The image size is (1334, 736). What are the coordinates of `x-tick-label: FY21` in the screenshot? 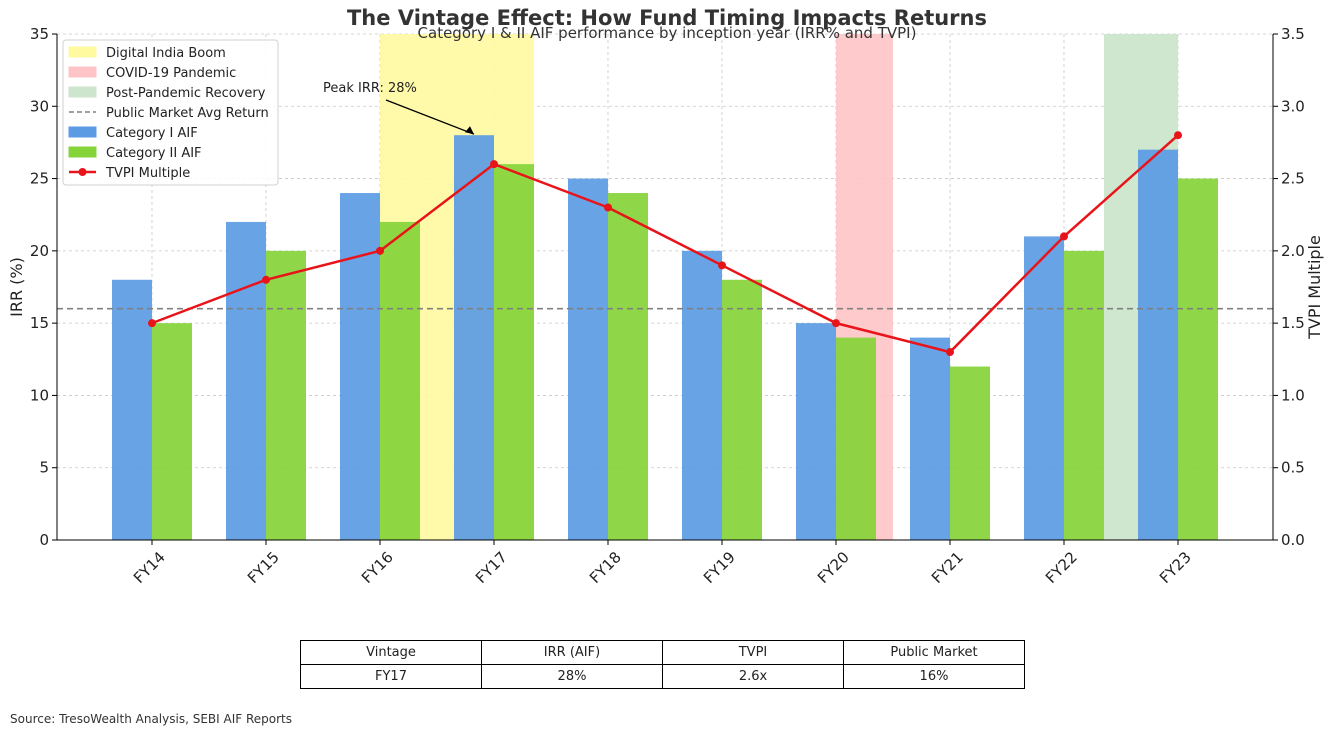 It's located at (947, 567).